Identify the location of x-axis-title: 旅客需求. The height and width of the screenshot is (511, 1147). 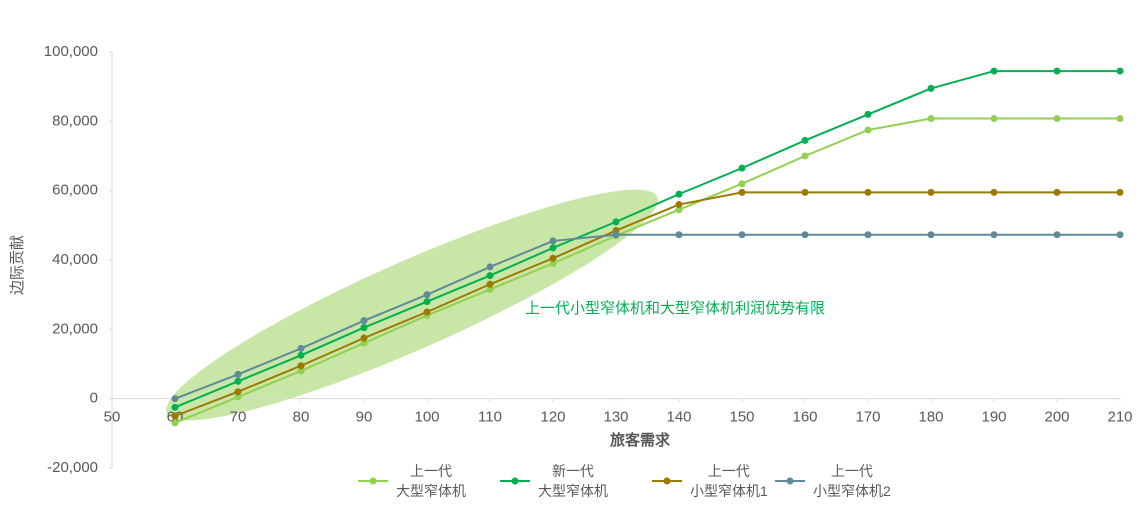
(640, 440).